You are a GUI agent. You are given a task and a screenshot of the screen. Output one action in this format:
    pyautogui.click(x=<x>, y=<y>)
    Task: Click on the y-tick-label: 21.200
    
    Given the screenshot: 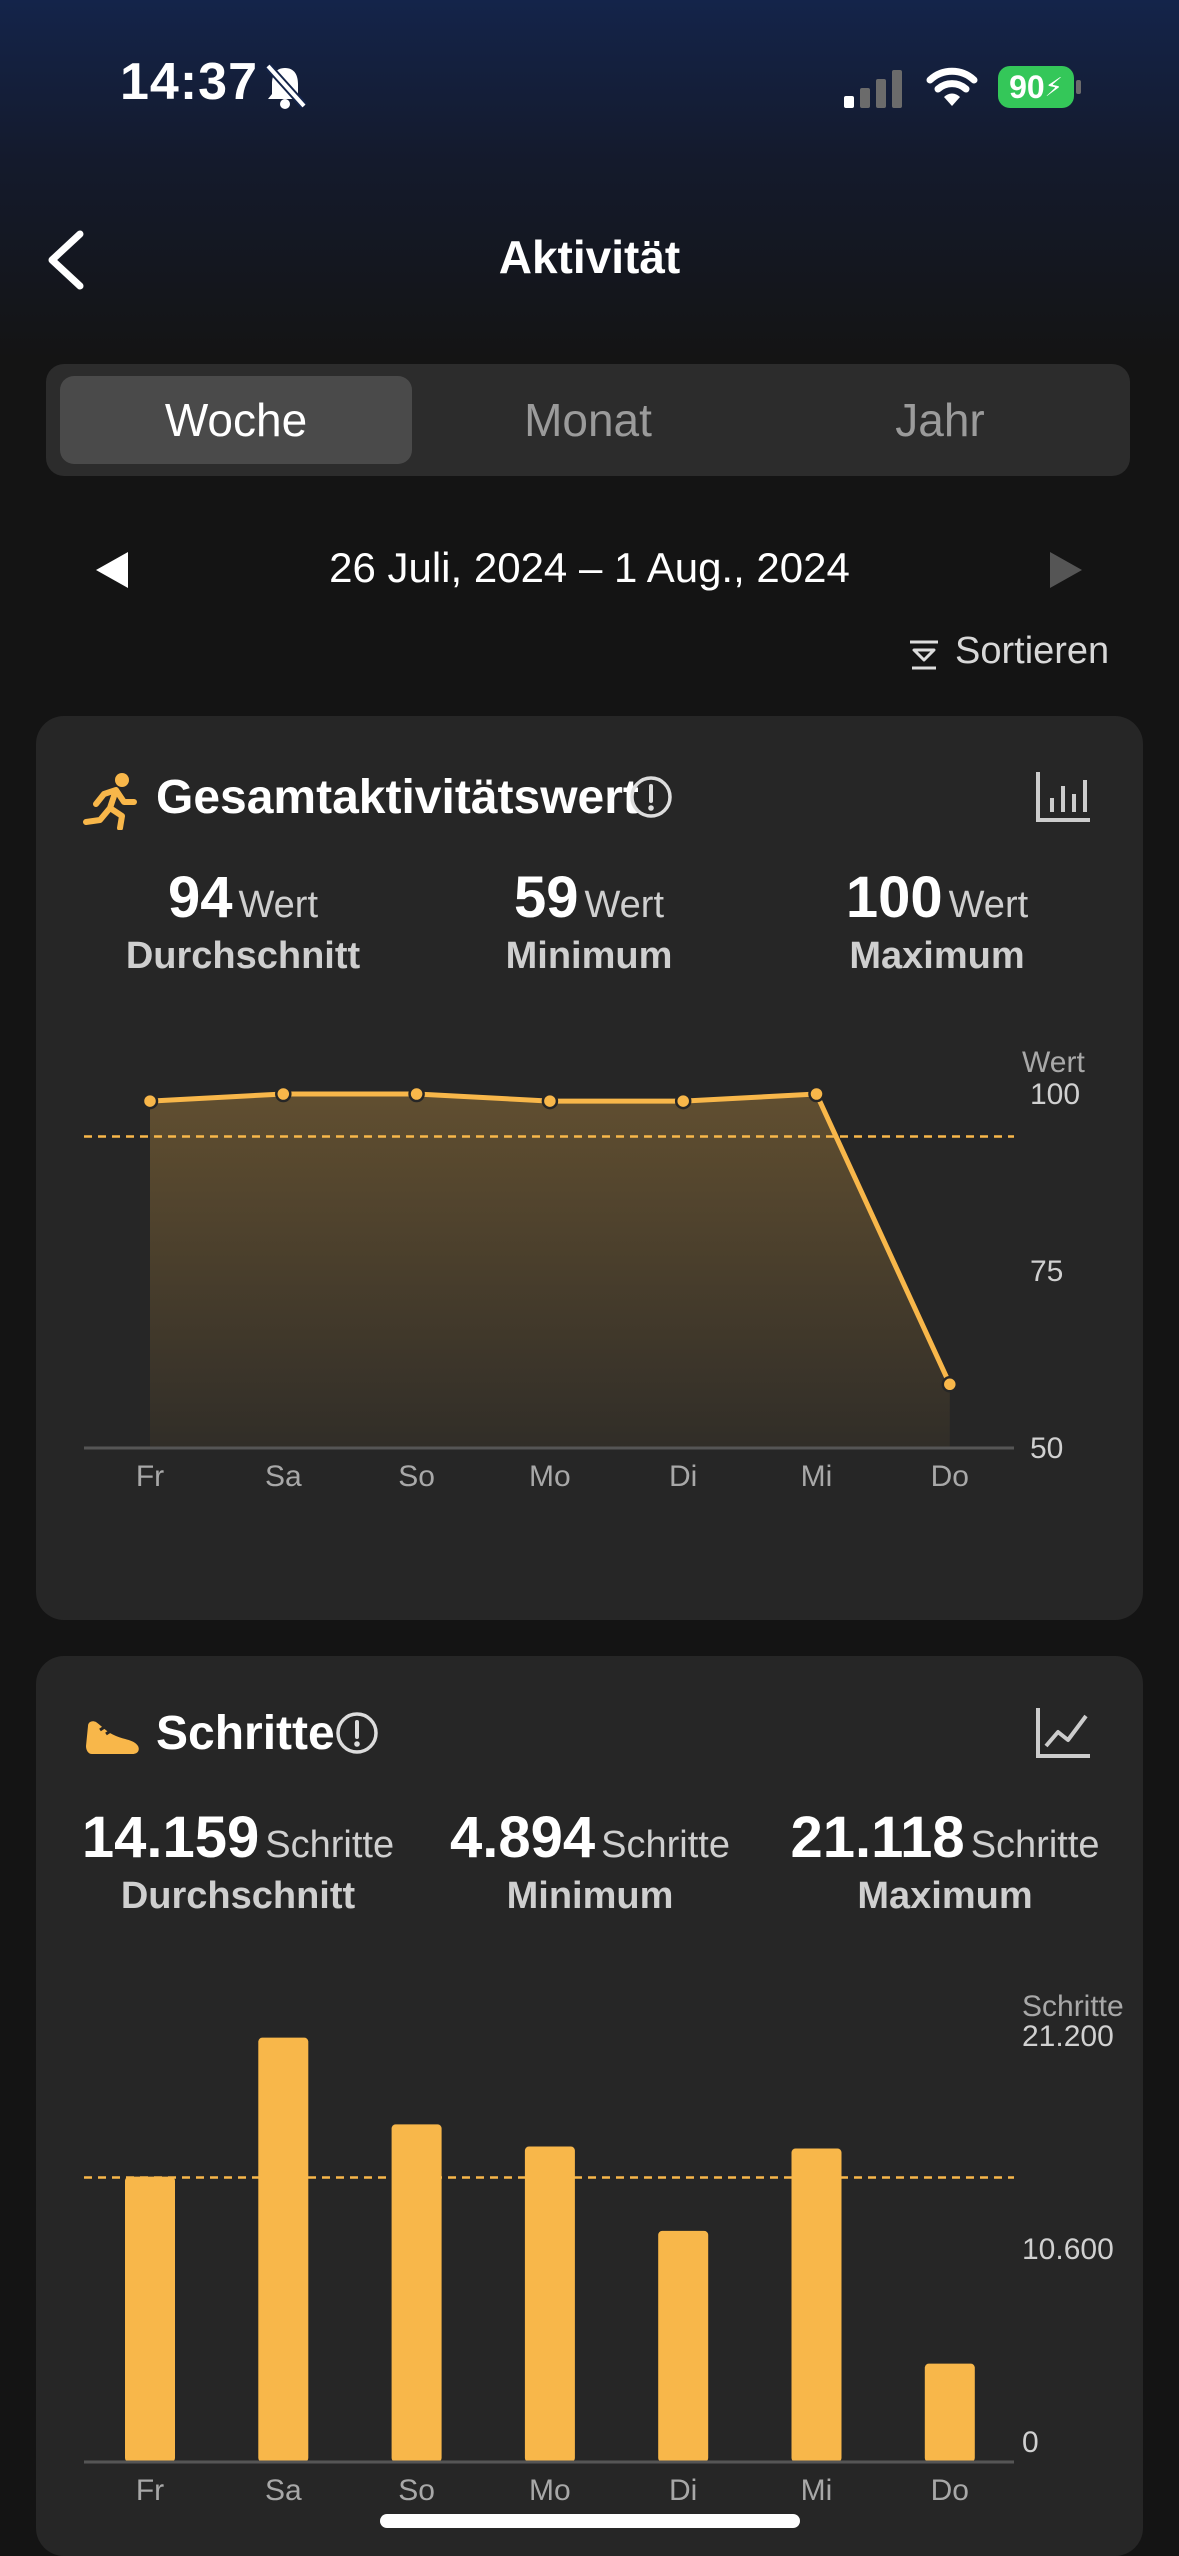 What is the action you would take?
    pyautogui.click(x=1068, y=2036)
    